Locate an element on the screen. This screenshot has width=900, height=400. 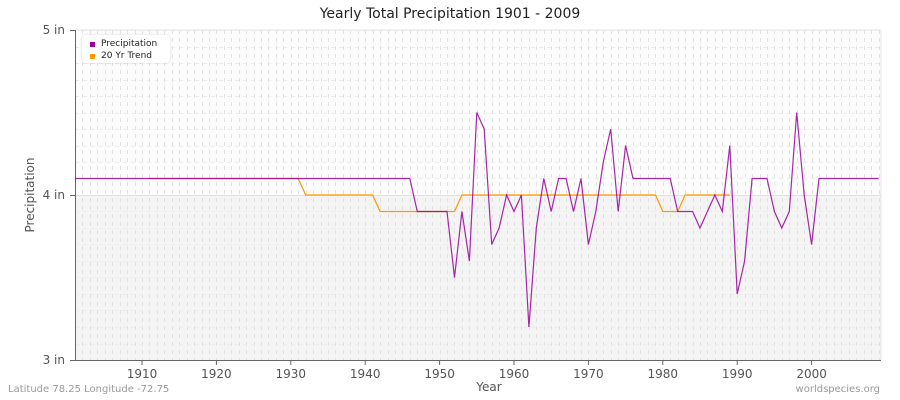
x-tick-label: 1990 is located at coordinates (737, 374).